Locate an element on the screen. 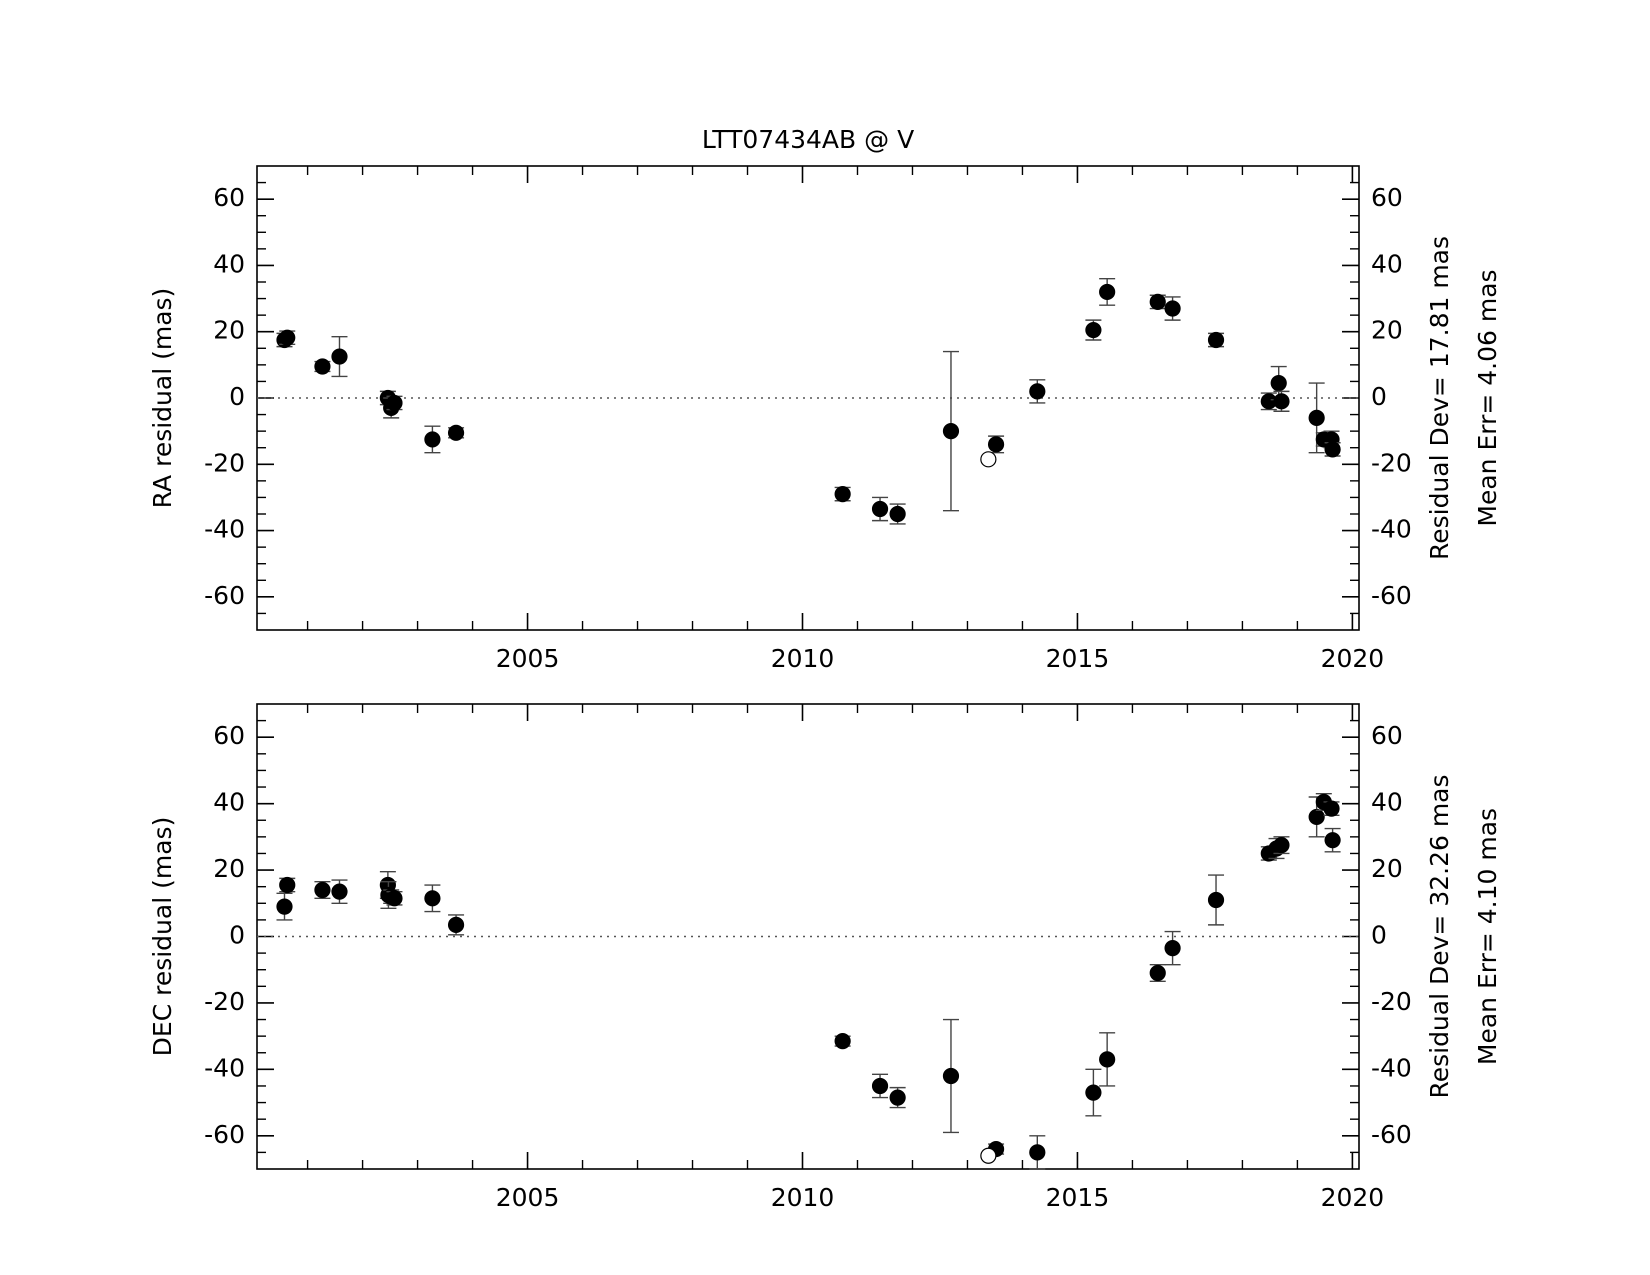 Image resolution: width=1650 pixels, height=1275 pixels. annotation: Residual Dev= 32.26 mas is located at coordinates (1439, 936).